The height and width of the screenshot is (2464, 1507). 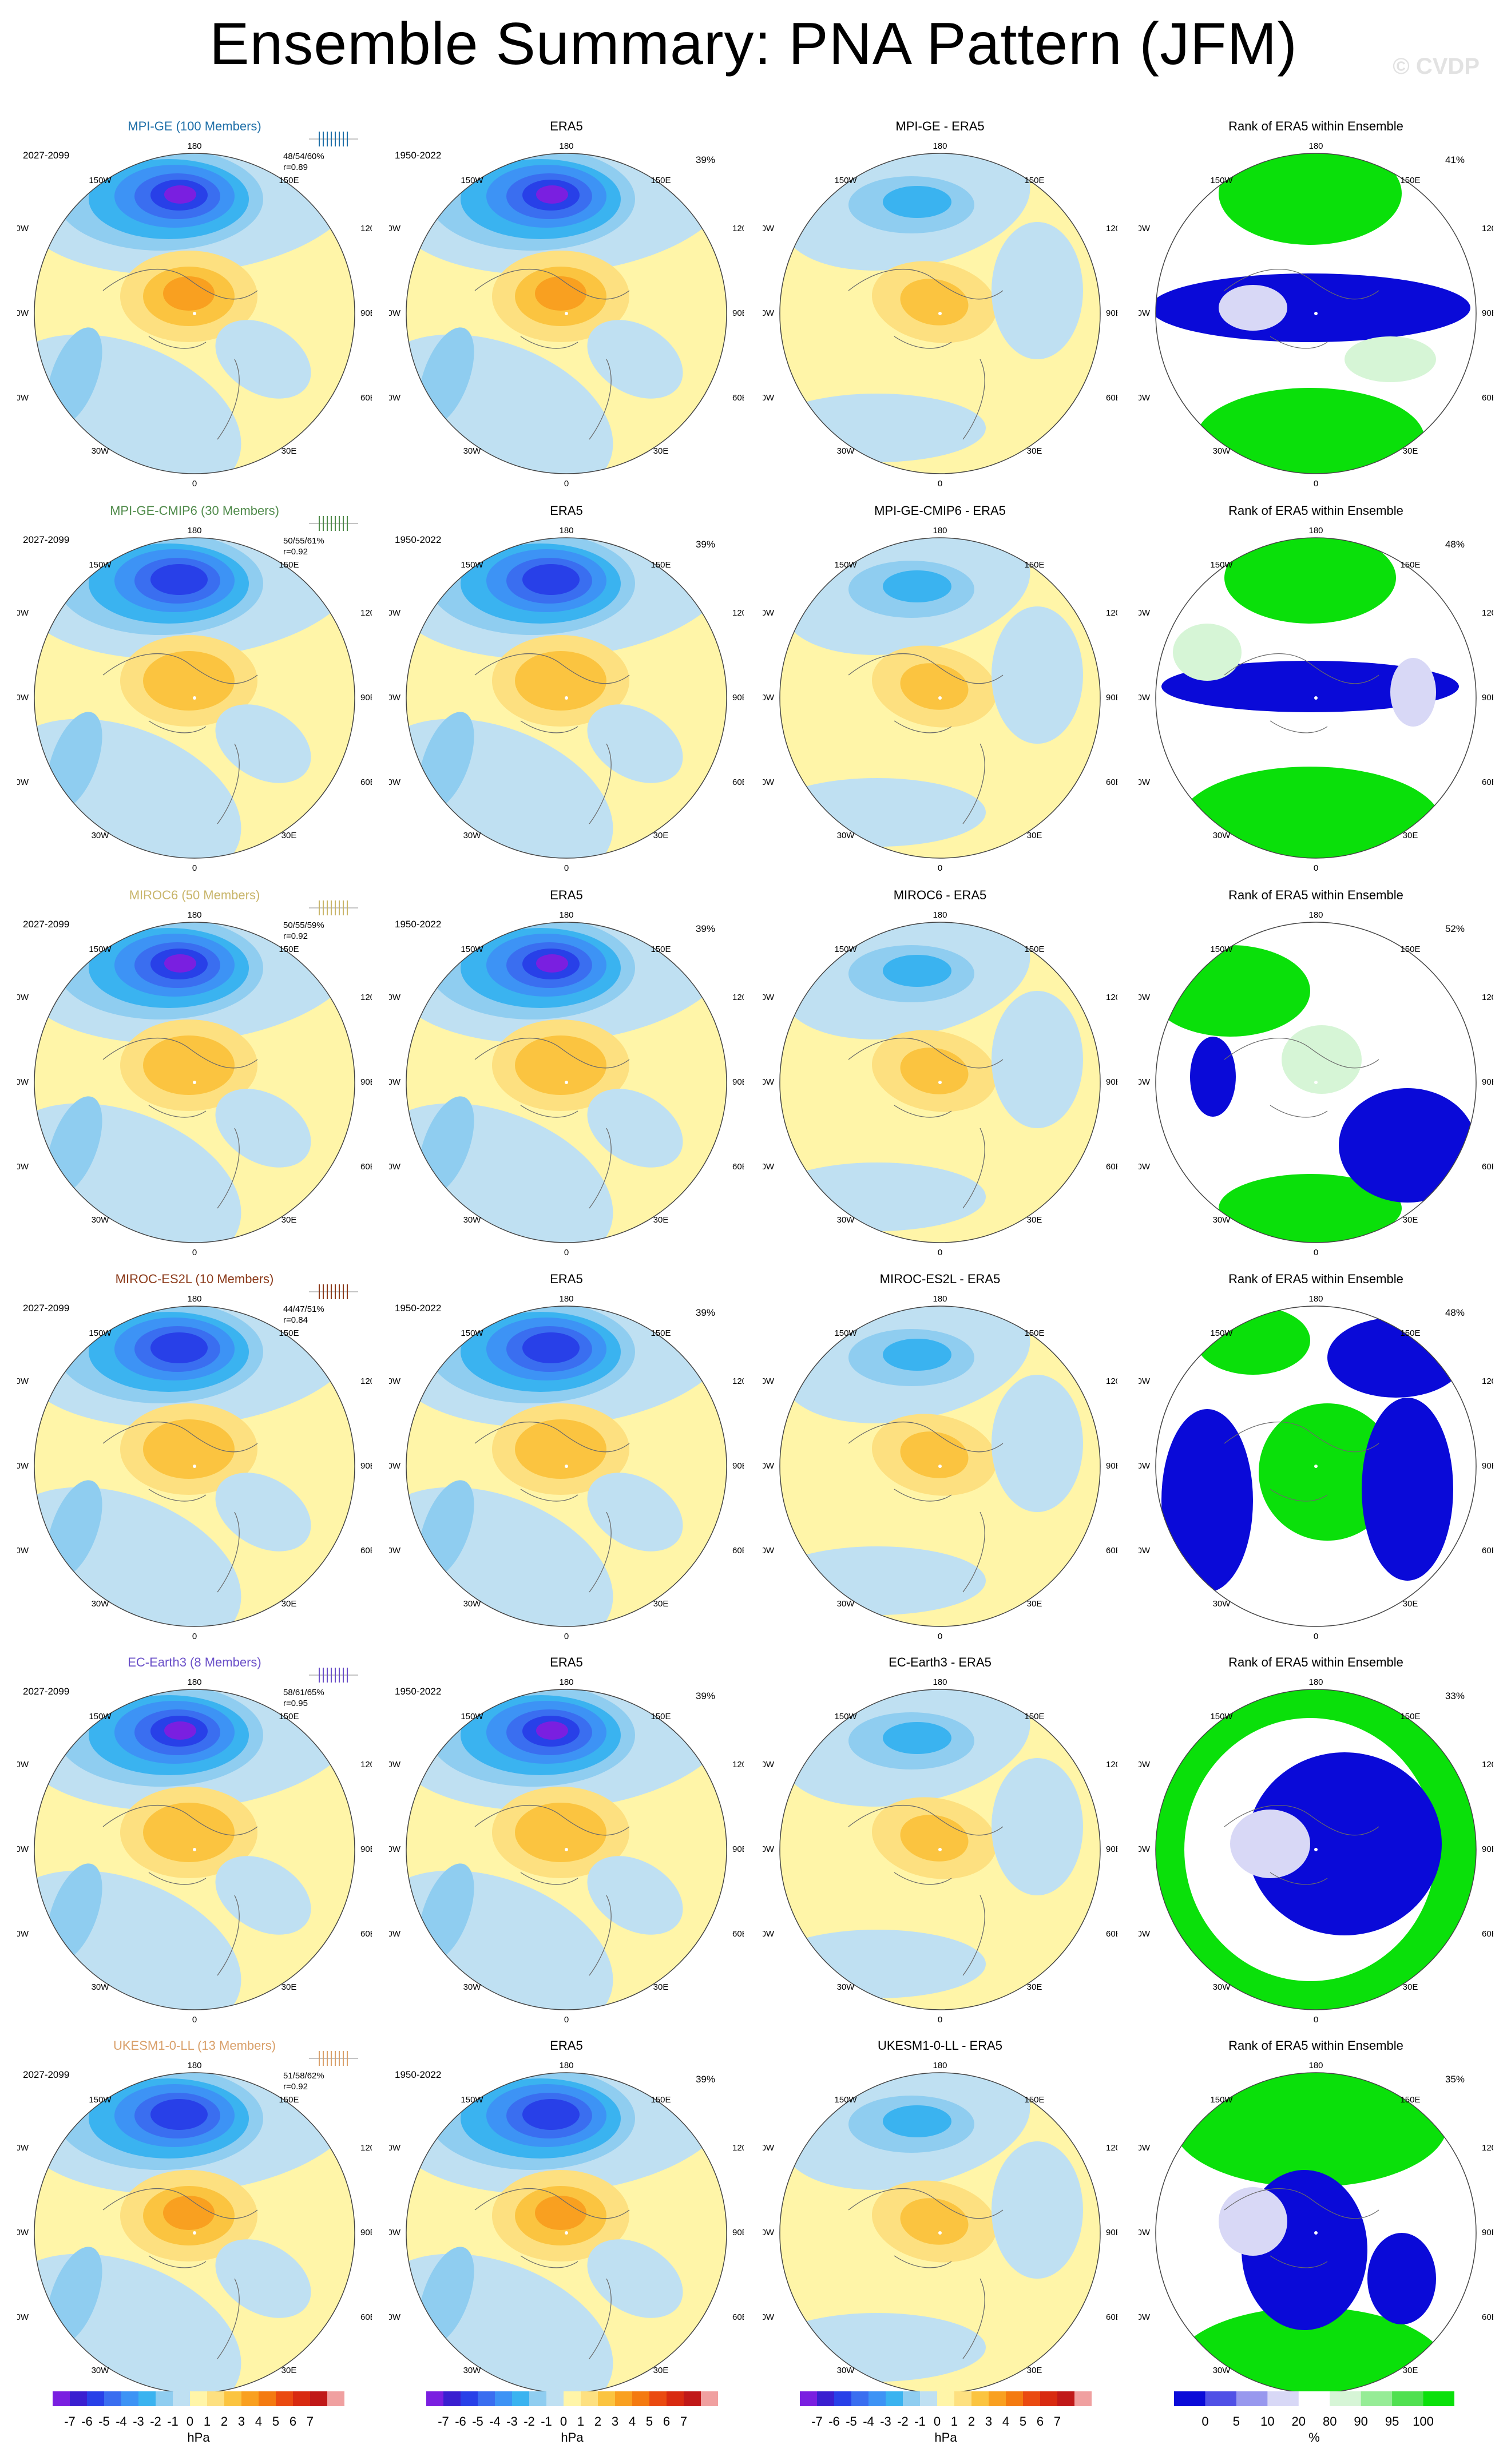 I want to click on colorbar-tick: 1, so click(x=207, y=2421).